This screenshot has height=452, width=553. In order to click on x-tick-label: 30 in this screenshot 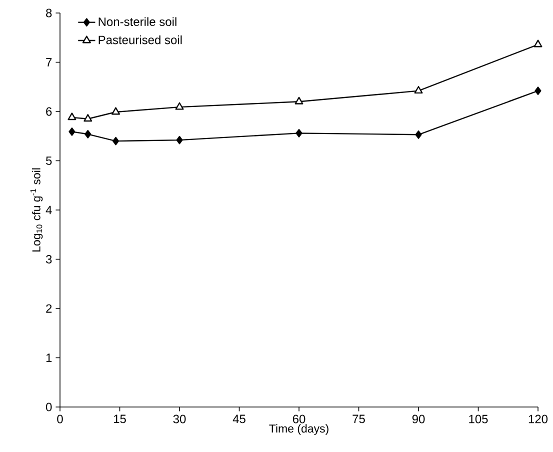, I will do `click(179, 419)`.